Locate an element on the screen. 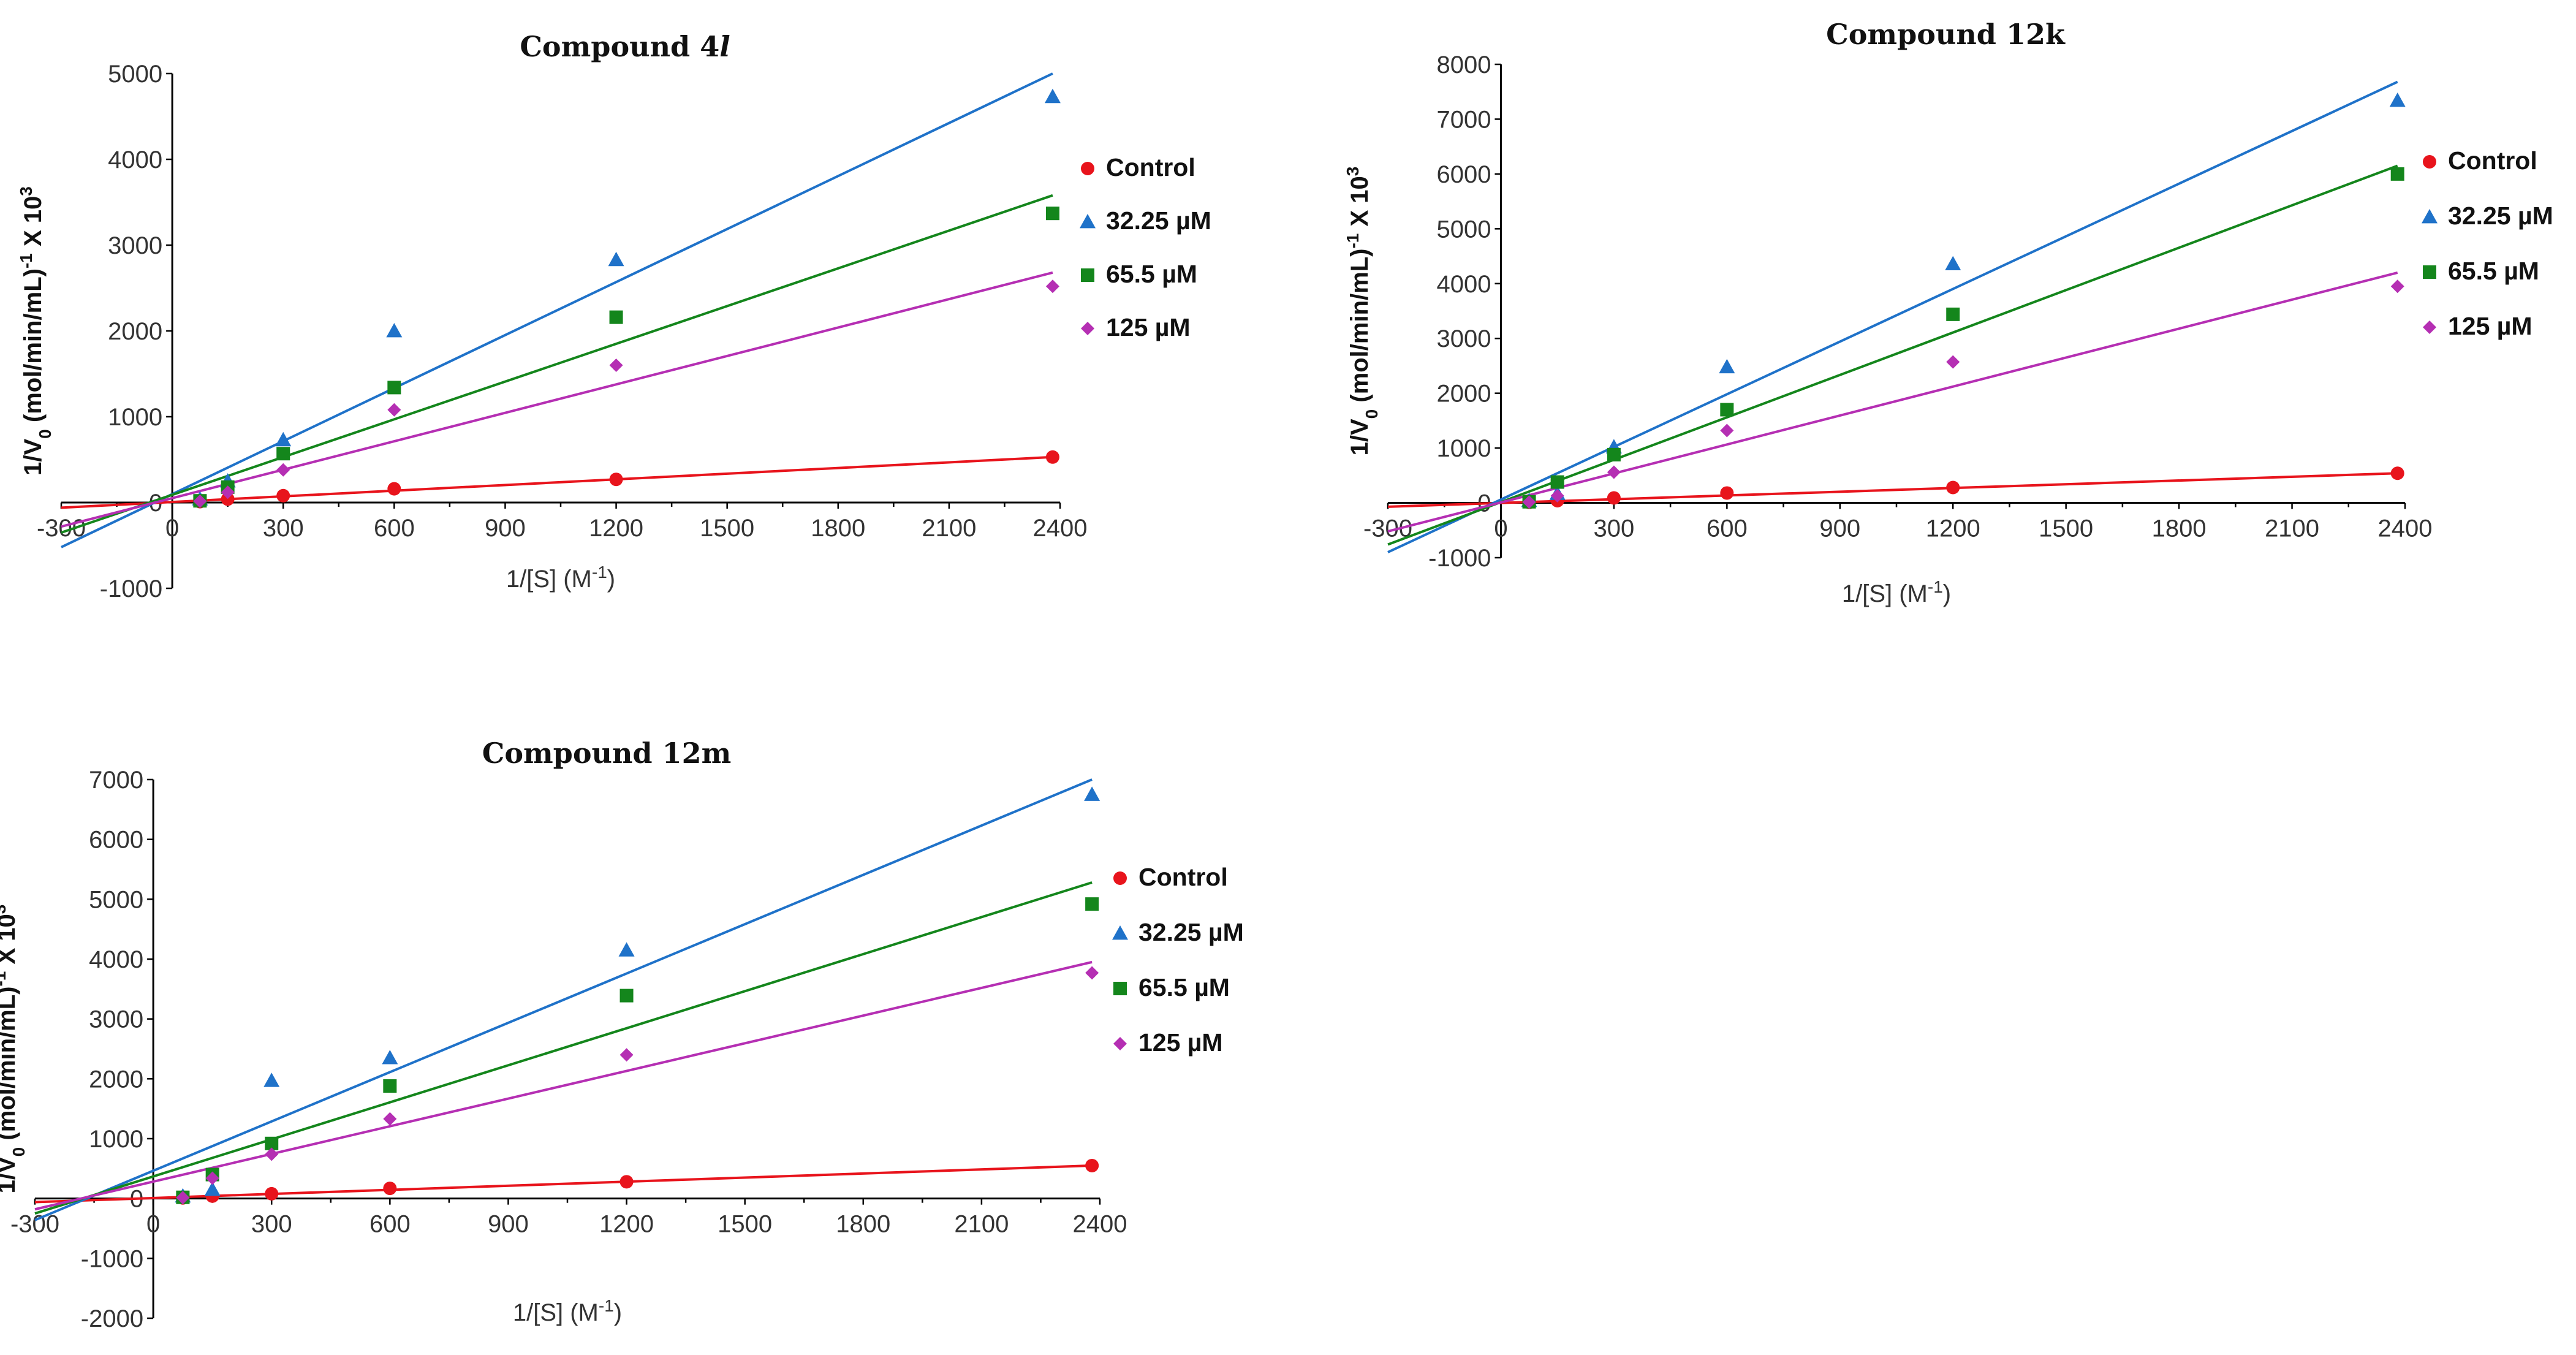  trendline-c125 is located at coordinates (1893, 402).